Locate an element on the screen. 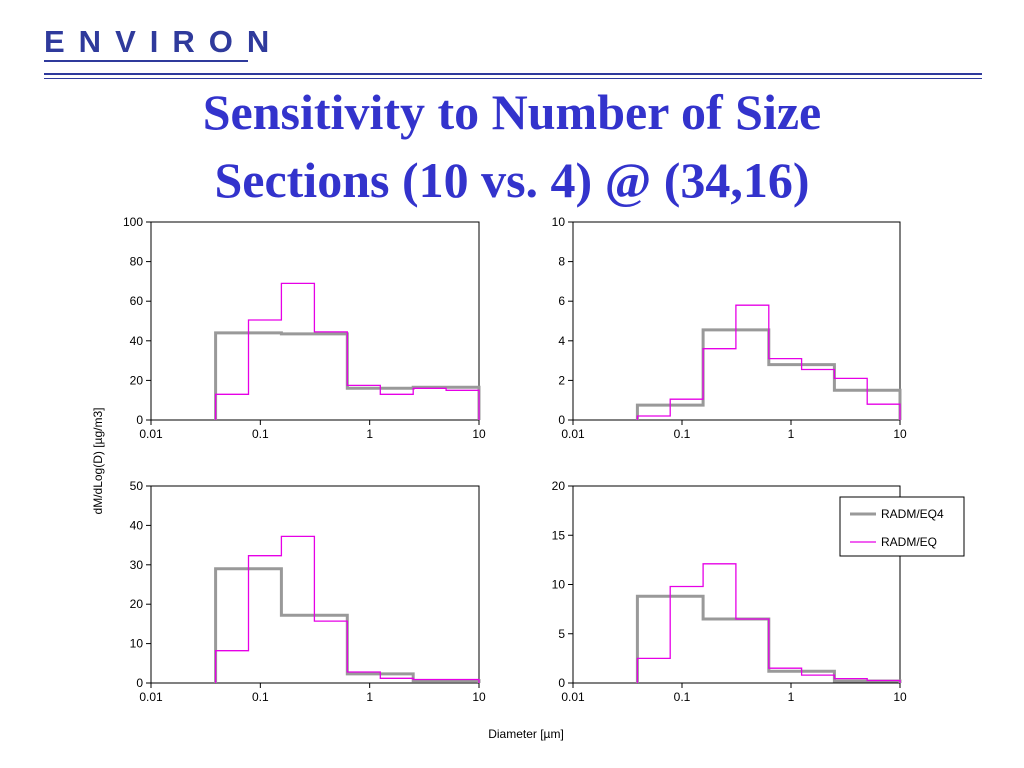  y-tick-label: 60 is located at coordinates (137, 301).